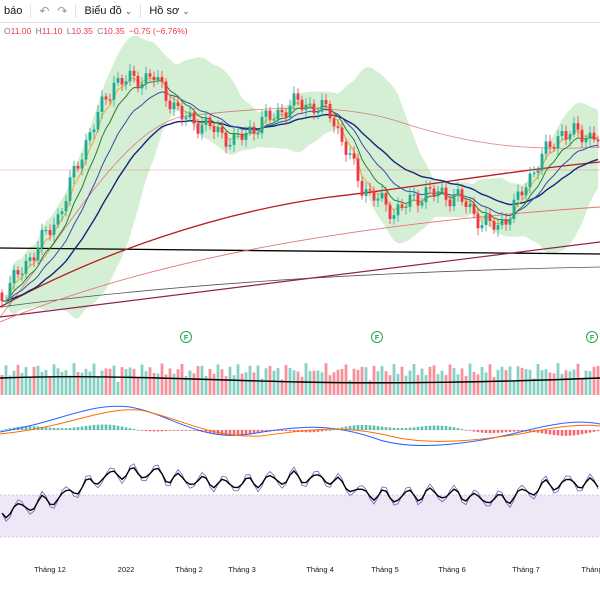 Image resolution: width=600 pixels, height=600 pixels. I want to click on low-label: L, so click(69, 31).